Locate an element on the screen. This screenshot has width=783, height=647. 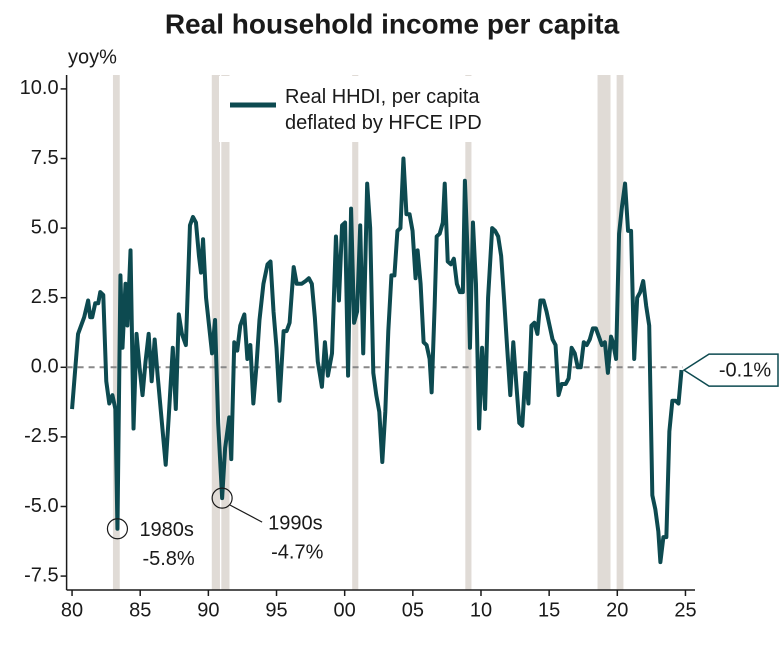
x-tick-label: 90 is located at coordinates (208, 610).